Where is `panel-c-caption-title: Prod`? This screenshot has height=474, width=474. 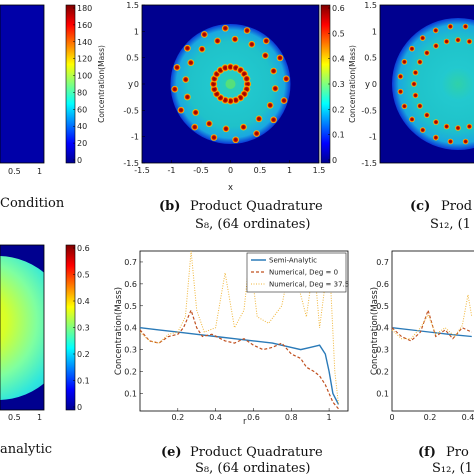 panel-c-caption-title: Prod is located at coordinates (456, 206).